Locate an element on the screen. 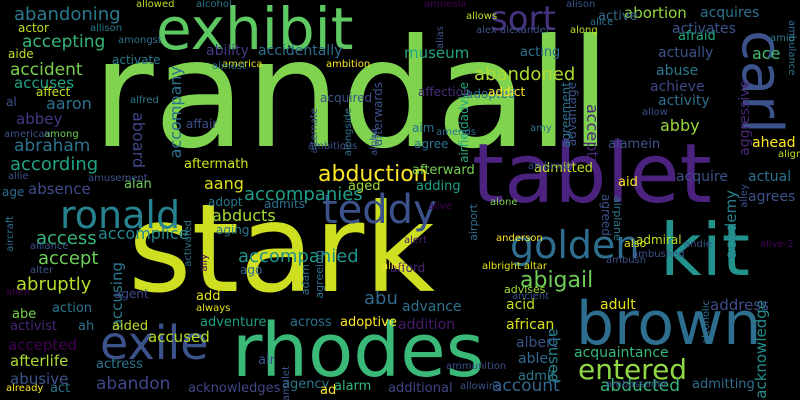  word: amusement is located at coordinates (118, 178).